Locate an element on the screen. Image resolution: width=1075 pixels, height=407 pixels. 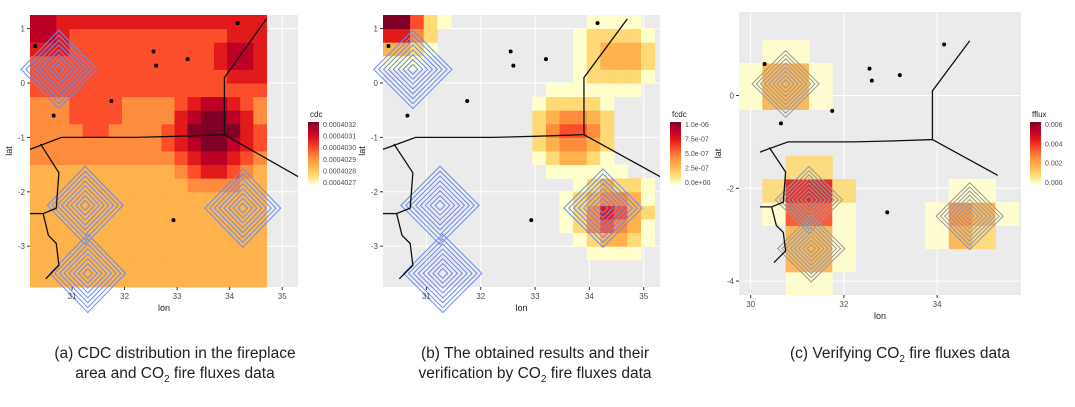
legend-colorbar is located at coordinates (1035, 153).